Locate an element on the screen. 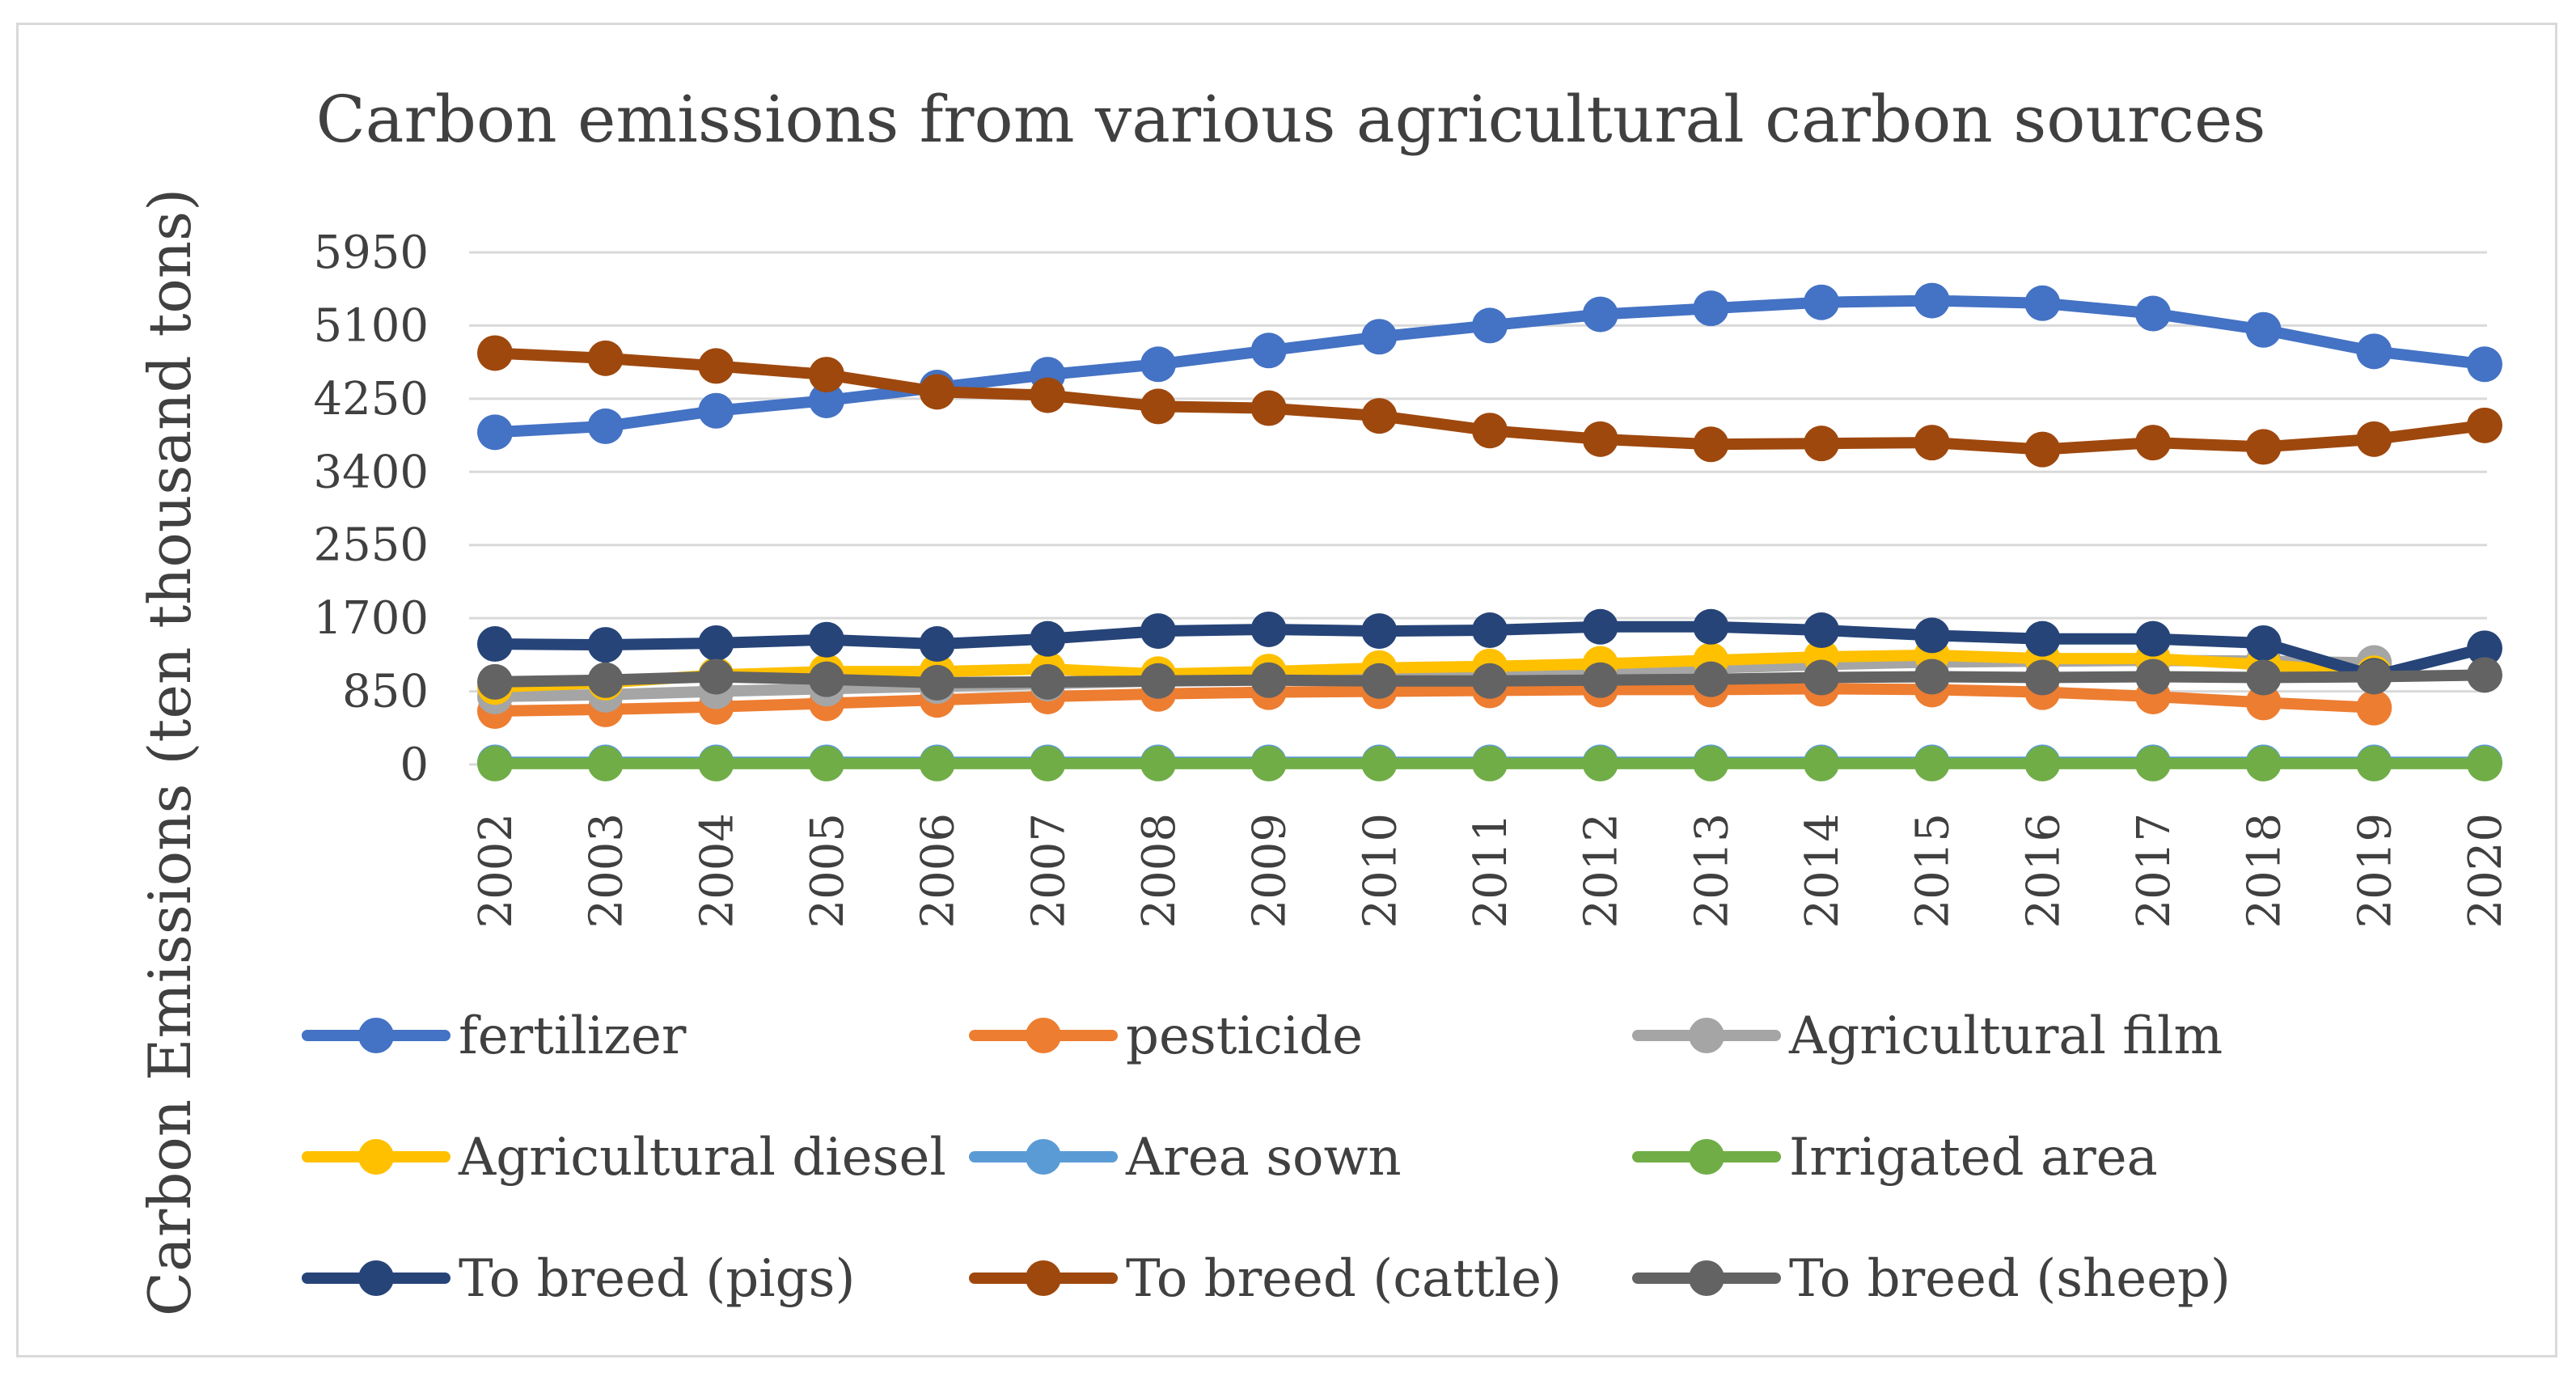  series-line is located at coordinates (1435, 671).